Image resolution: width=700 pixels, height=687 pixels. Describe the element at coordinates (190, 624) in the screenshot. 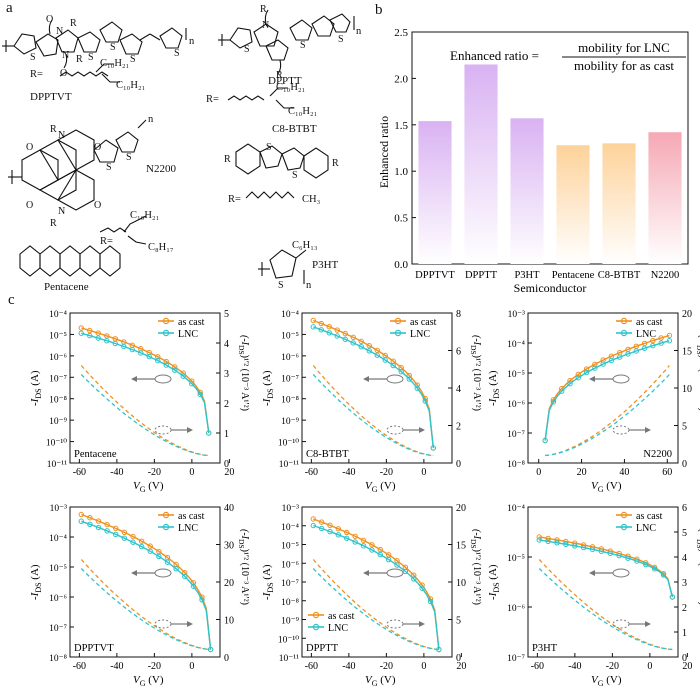

I see `arrow-head-right-icon` at that location.